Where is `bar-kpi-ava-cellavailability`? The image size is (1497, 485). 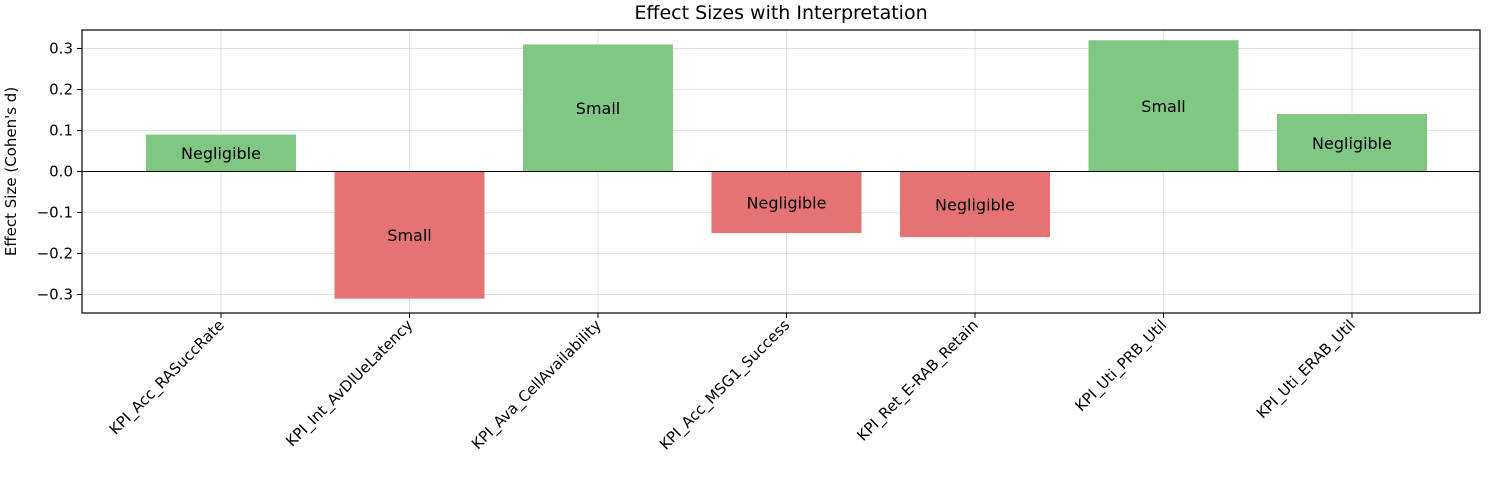
bar-kpi-ava-cellavailability is located at coordinates (598, 108).